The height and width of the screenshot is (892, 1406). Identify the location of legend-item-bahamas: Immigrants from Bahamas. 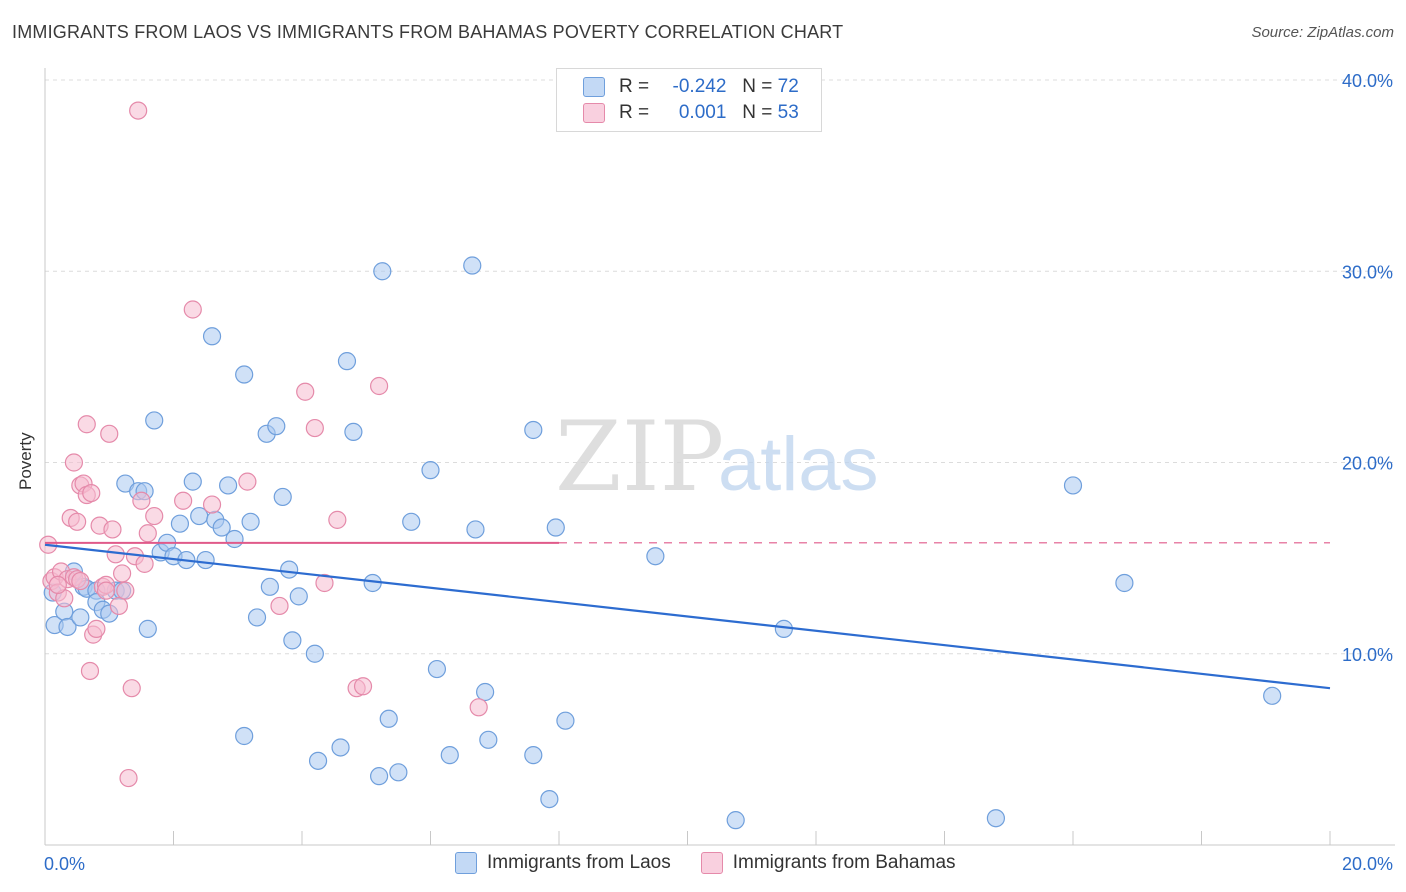
(828, 863).